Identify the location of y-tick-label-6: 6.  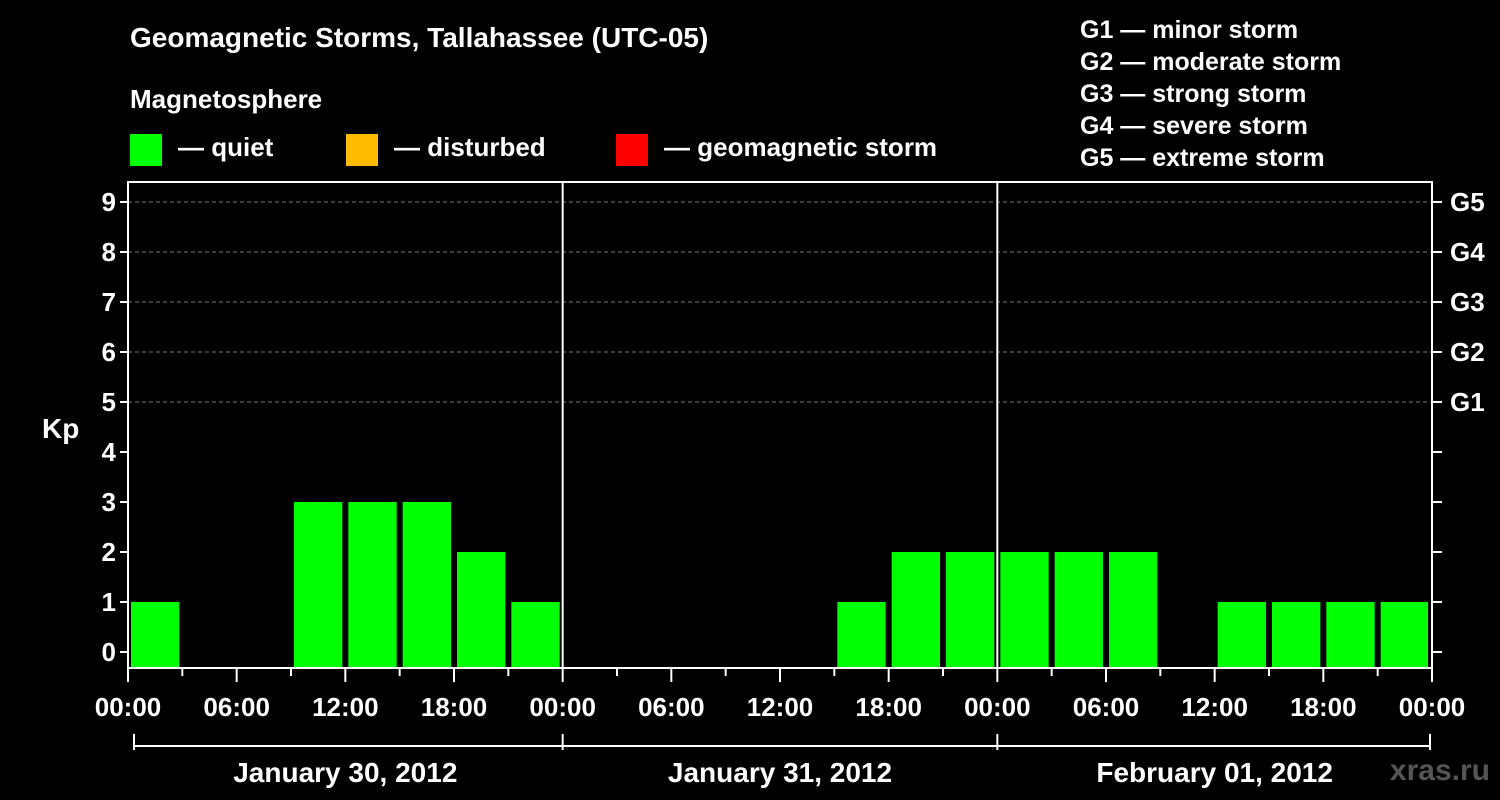
(109, 352).